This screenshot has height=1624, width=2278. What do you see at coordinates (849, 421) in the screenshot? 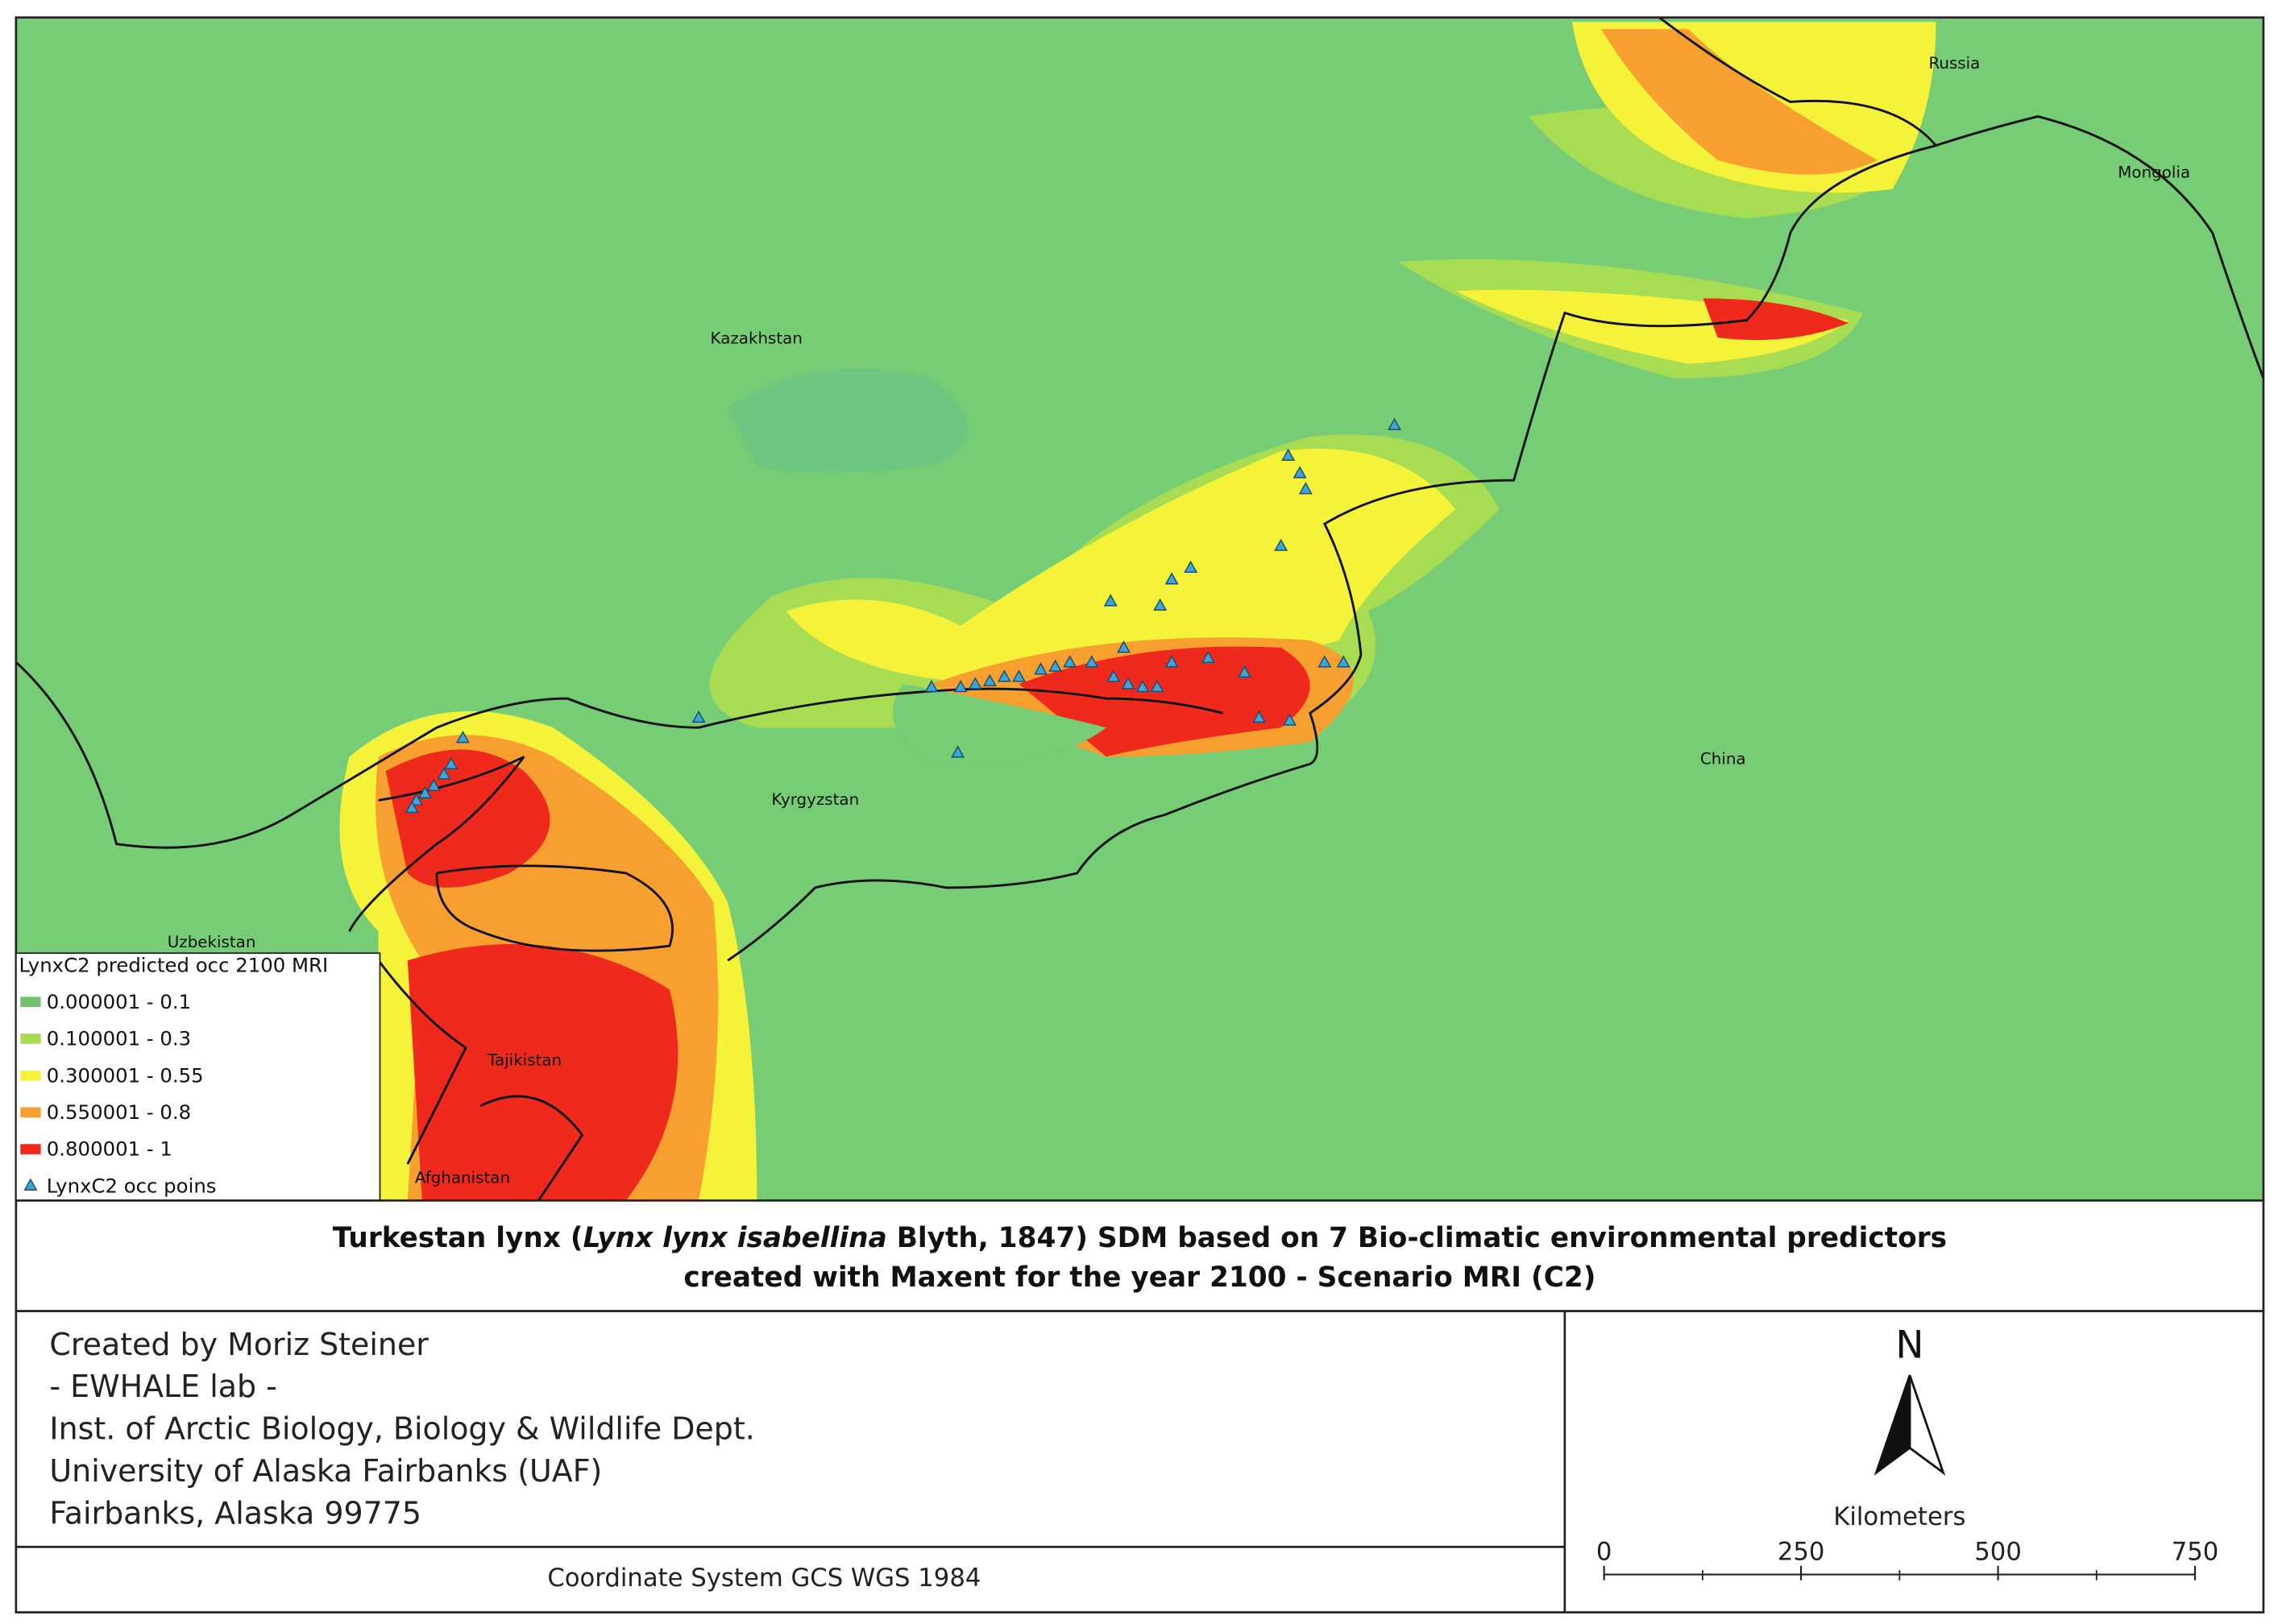
I see `lake-basin` at bounding box center [849, 421].